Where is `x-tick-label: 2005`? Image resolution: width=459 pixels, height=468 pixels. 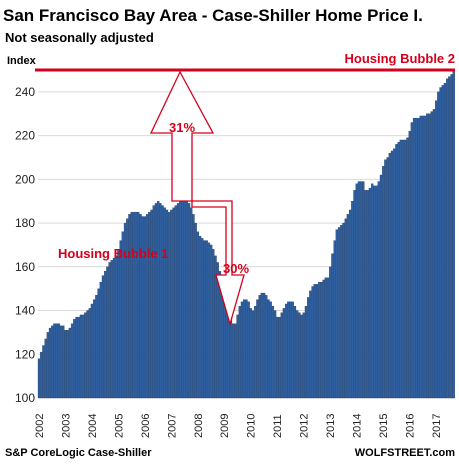 x-tick-label: 2005 is located at coordinates (119, 426).